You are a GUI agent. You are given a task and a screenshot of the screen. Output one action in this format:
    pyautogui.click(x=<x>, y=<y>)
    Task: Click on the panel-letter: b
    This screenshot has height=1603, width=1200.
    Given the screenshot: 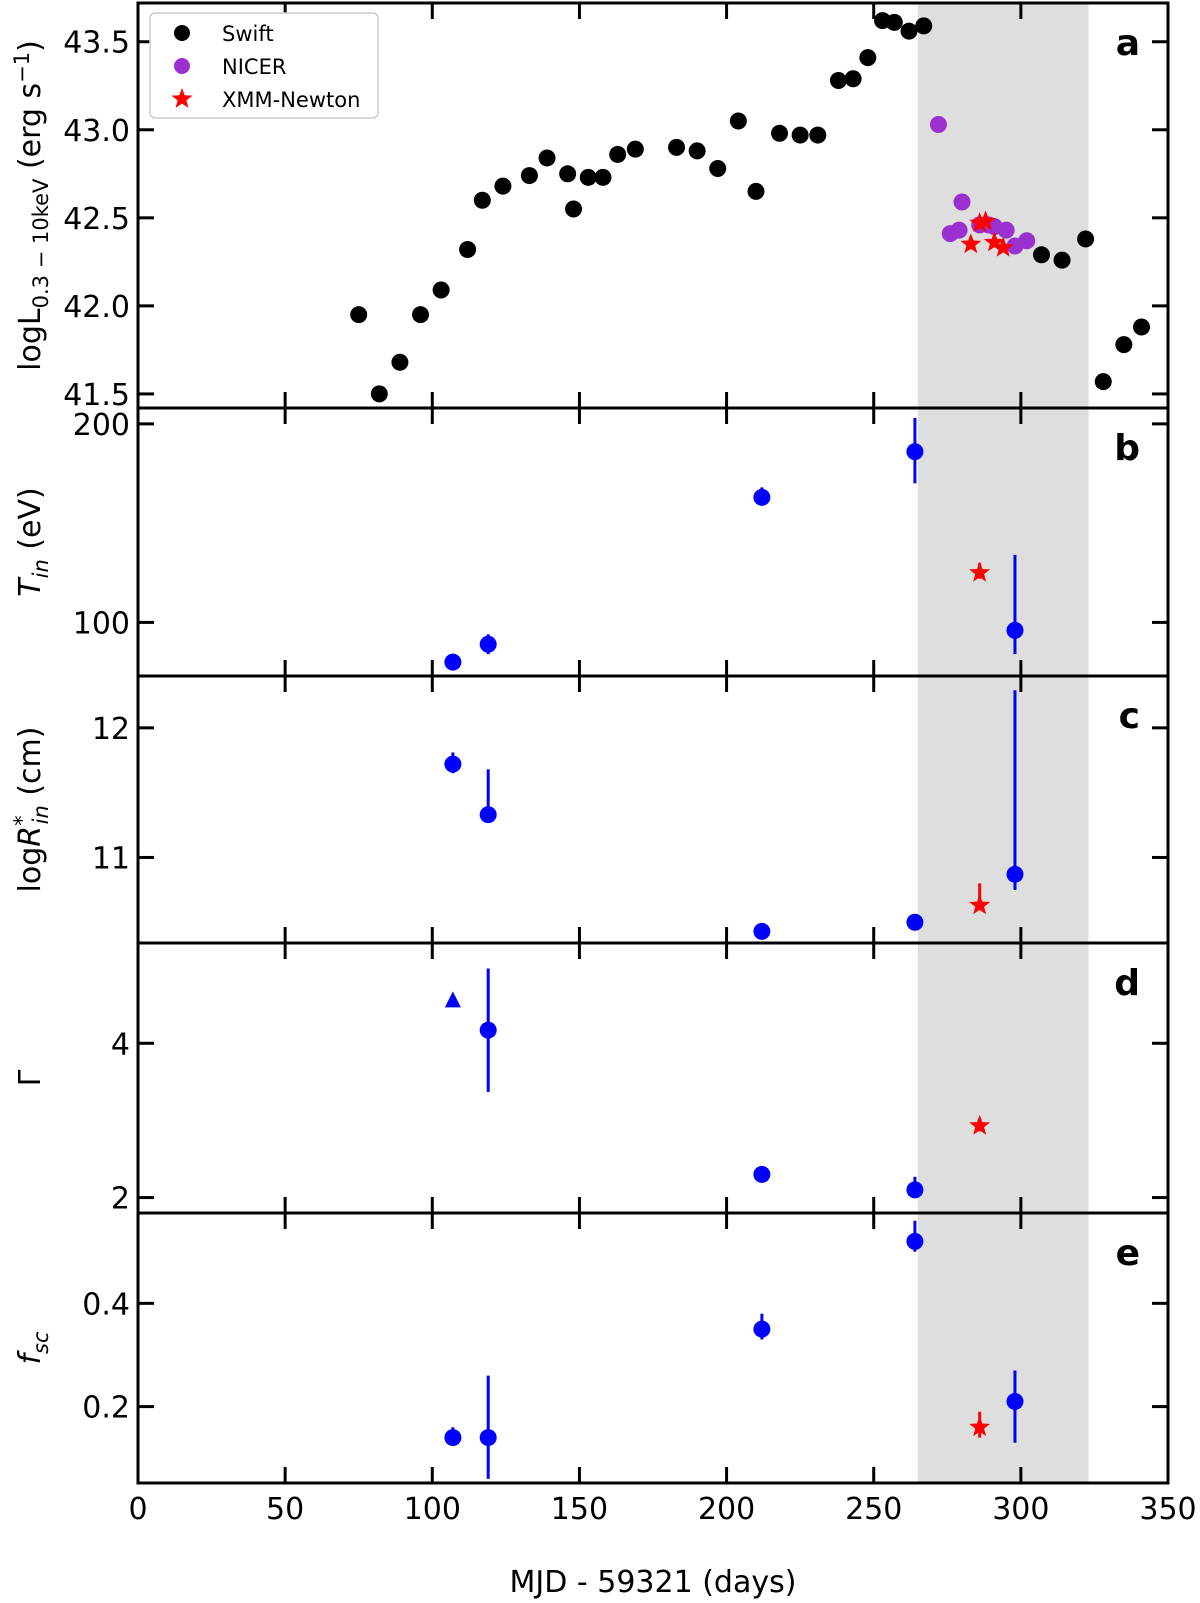 What is the action you would take?
    pyautogui.click(x=1127, y=448)
    